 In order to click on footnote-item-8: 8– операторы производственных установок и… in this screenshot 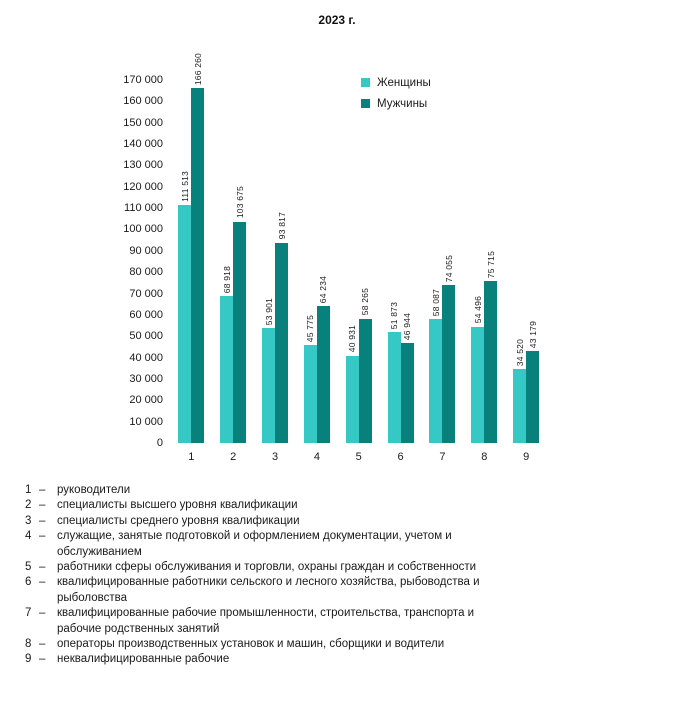, I will do `click(266, 644)`.